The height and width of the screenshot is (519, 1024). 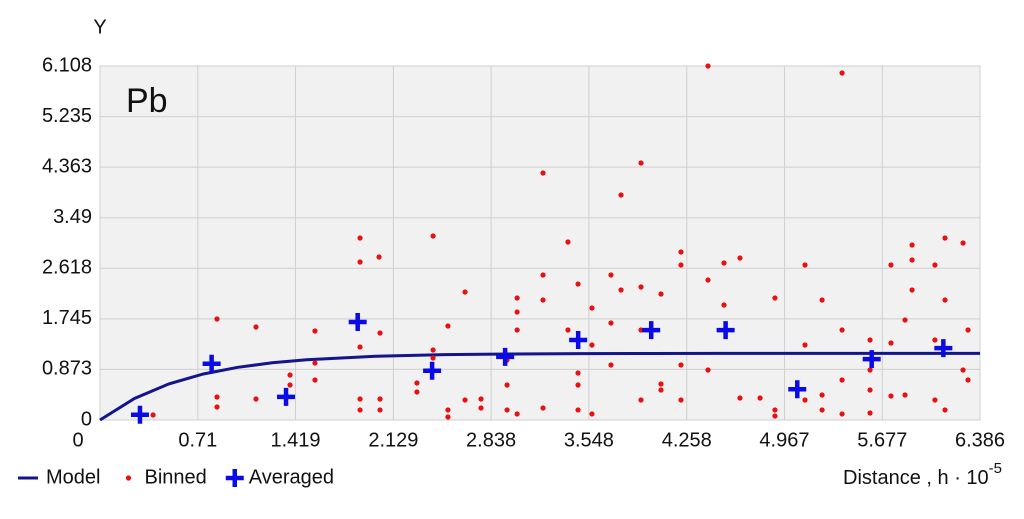 What do you see at coordinates (197, 440) in the screenshot?
I see `x-tick-label: 0.71` at bounding box center [197, 440].